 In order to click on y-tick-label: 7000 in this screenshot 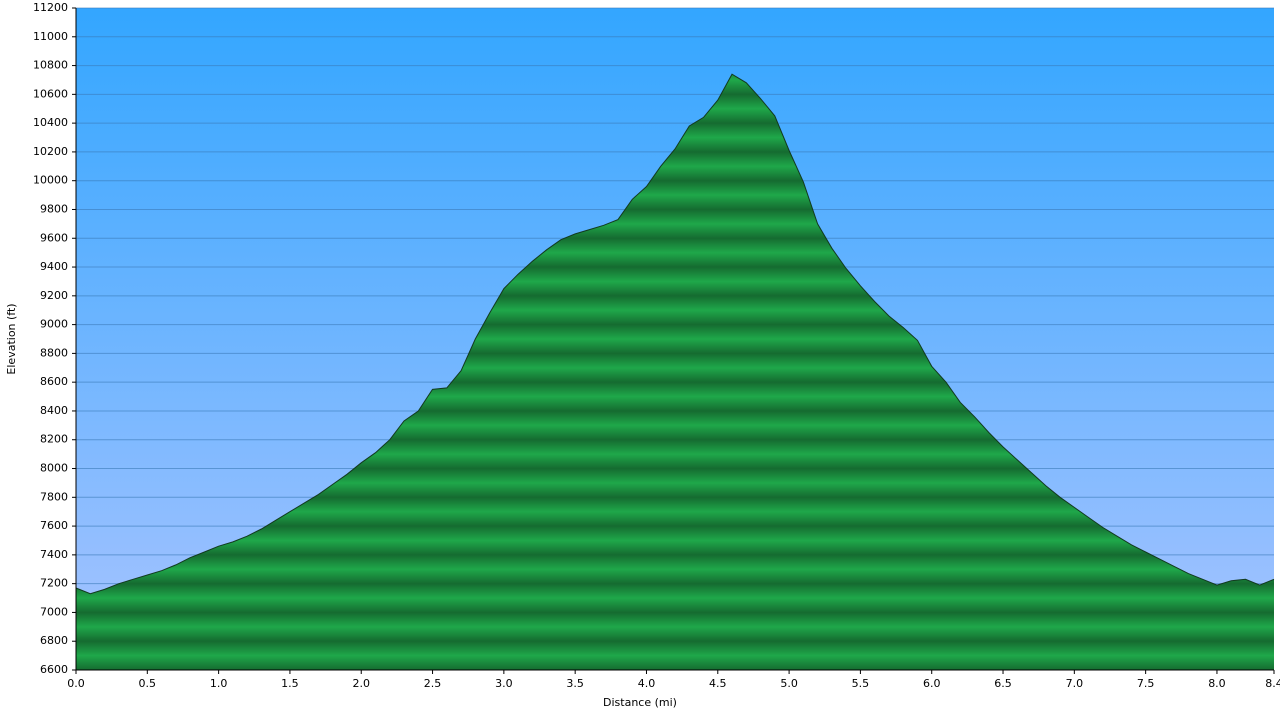, I will do `click(54, 611)`.